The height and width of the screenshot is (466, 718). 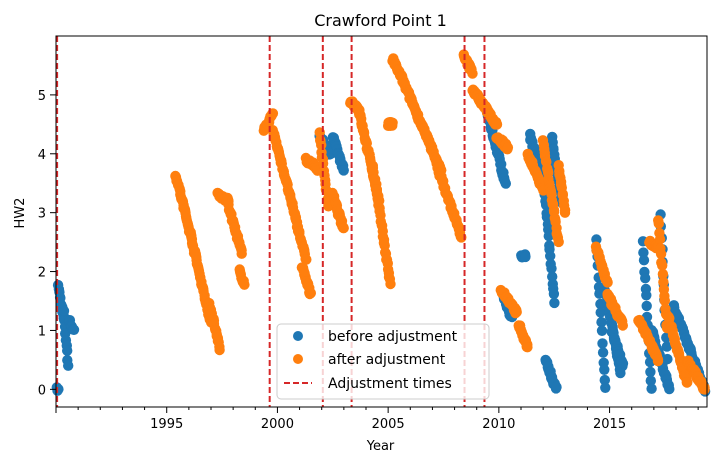 What do you see at coordinates (166, 424) in the screenshot?
I see `x-tick-label: 1995` at bounding box center [166, 424].